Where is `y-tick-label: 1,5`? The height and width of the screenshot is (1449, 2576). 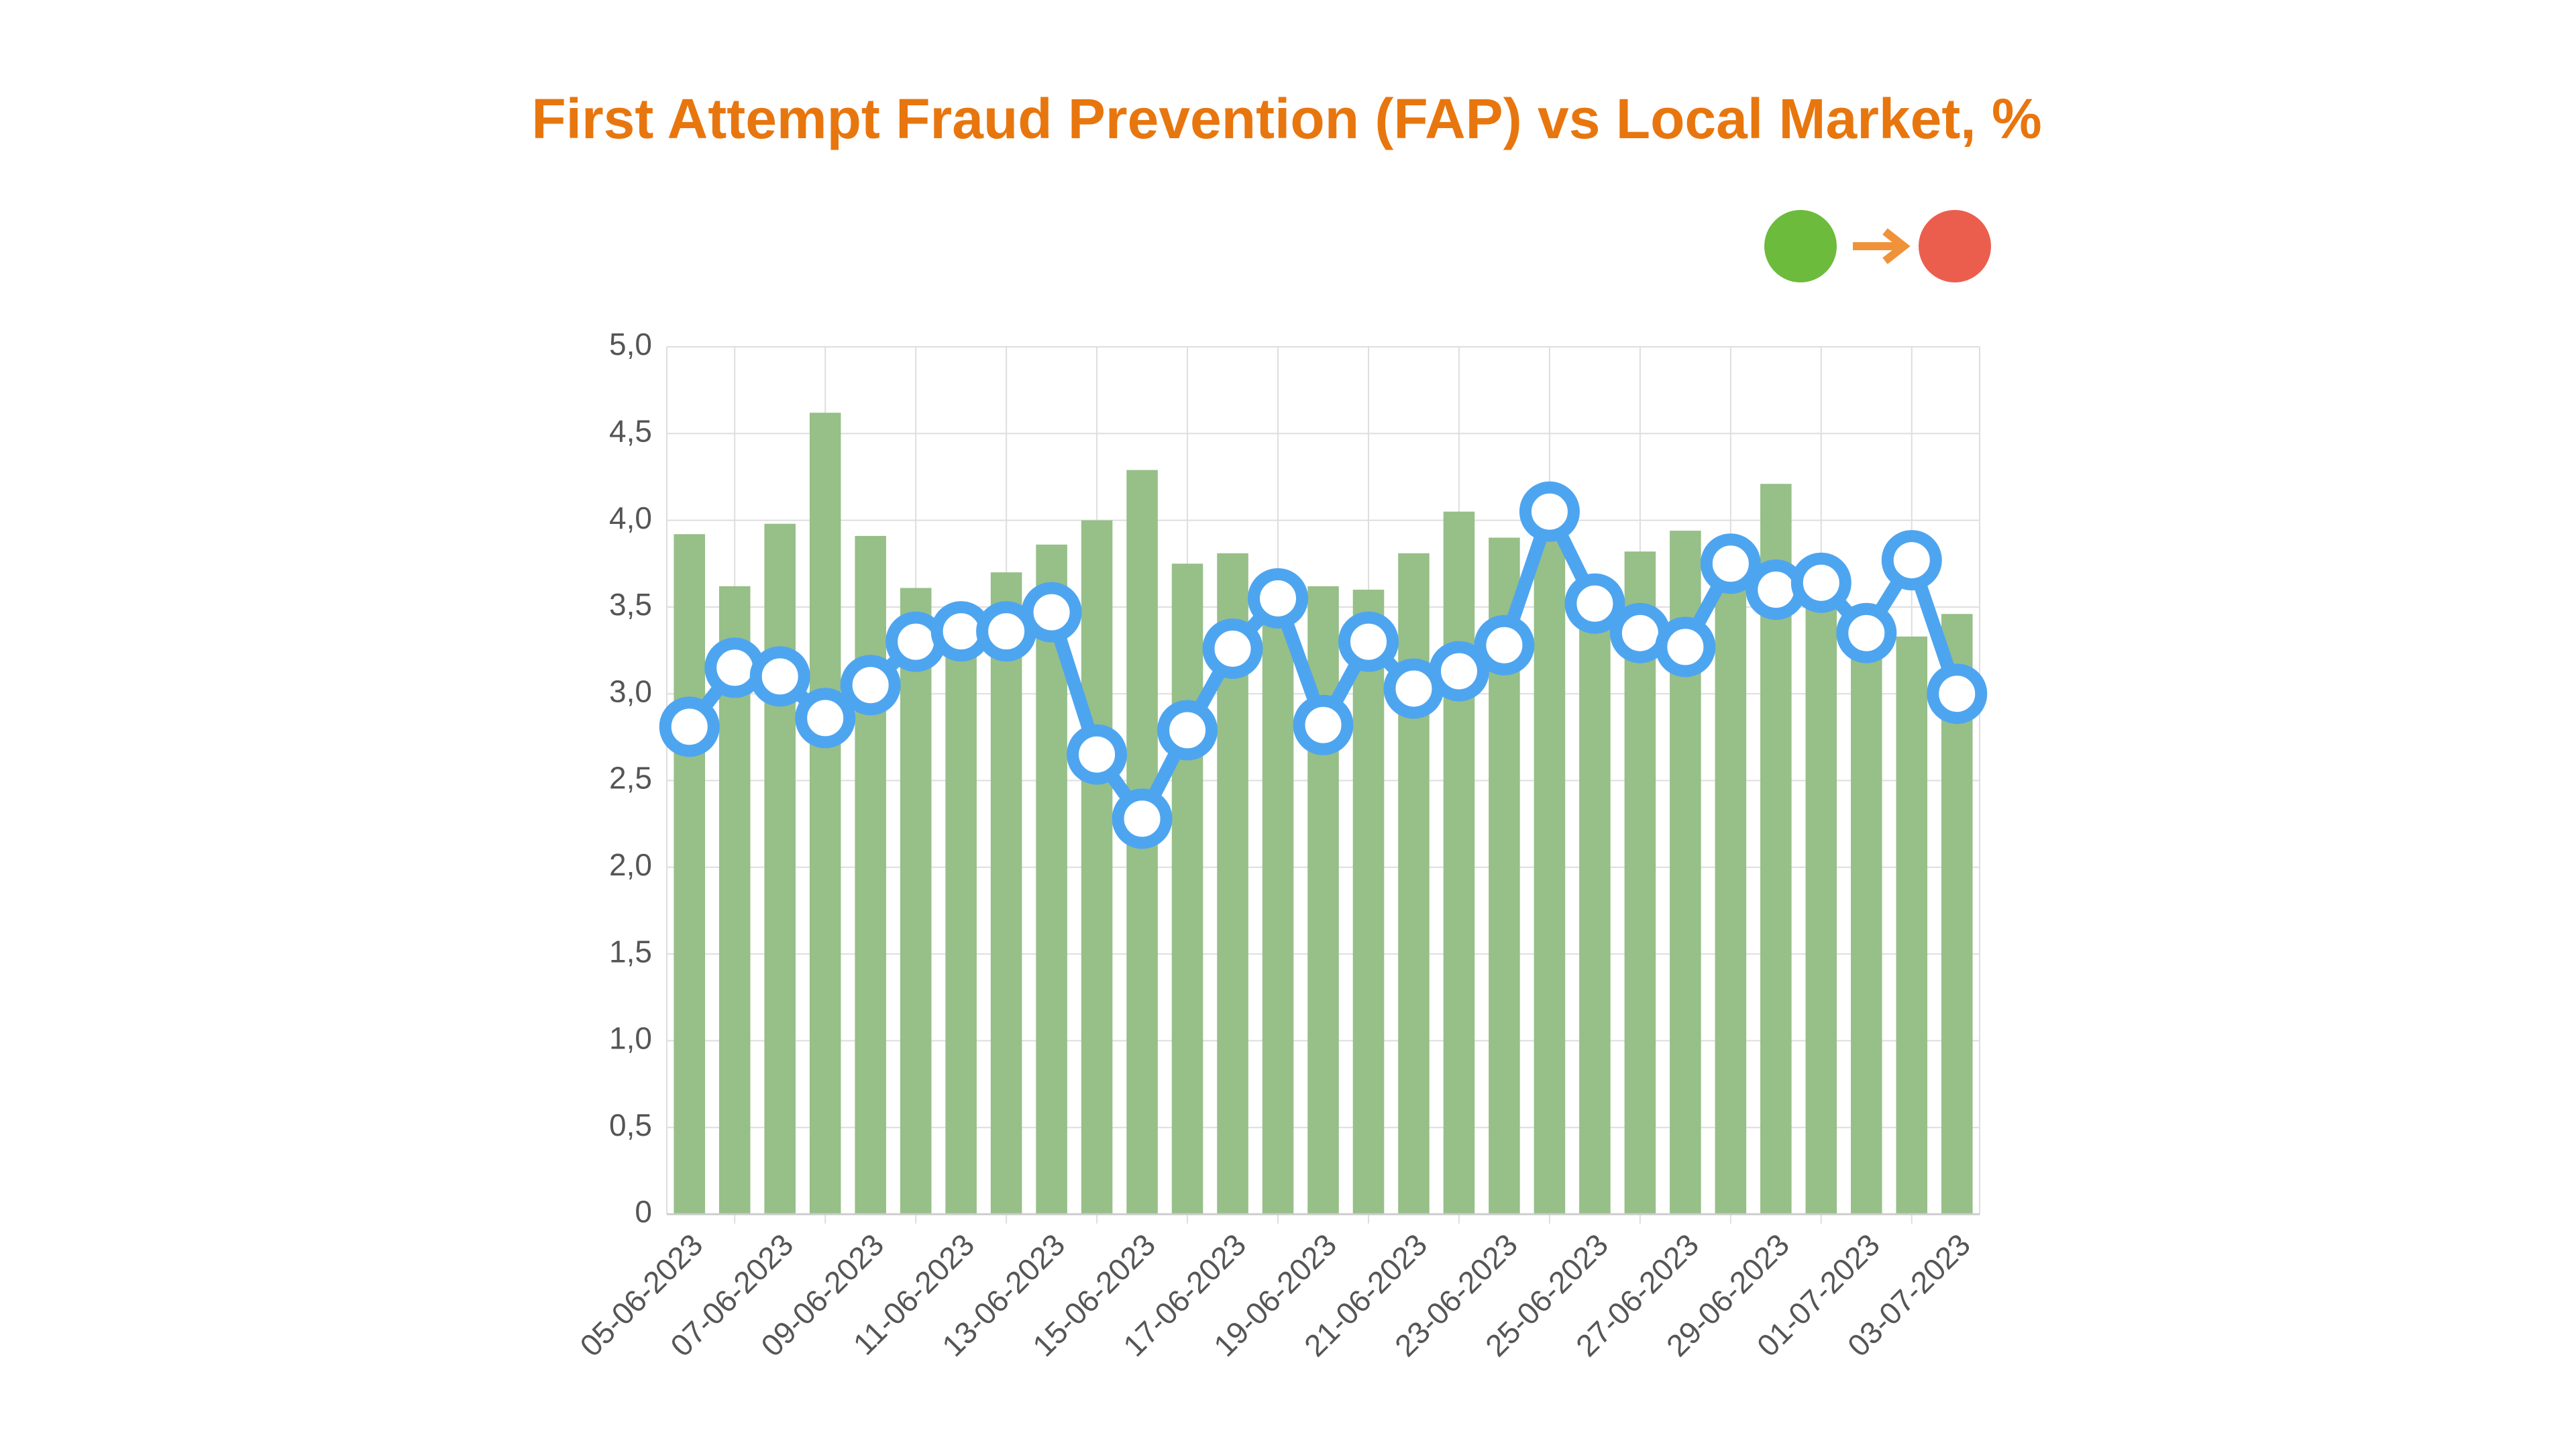
y-tick-label: 1,5 is located at coordinates (630, 951).